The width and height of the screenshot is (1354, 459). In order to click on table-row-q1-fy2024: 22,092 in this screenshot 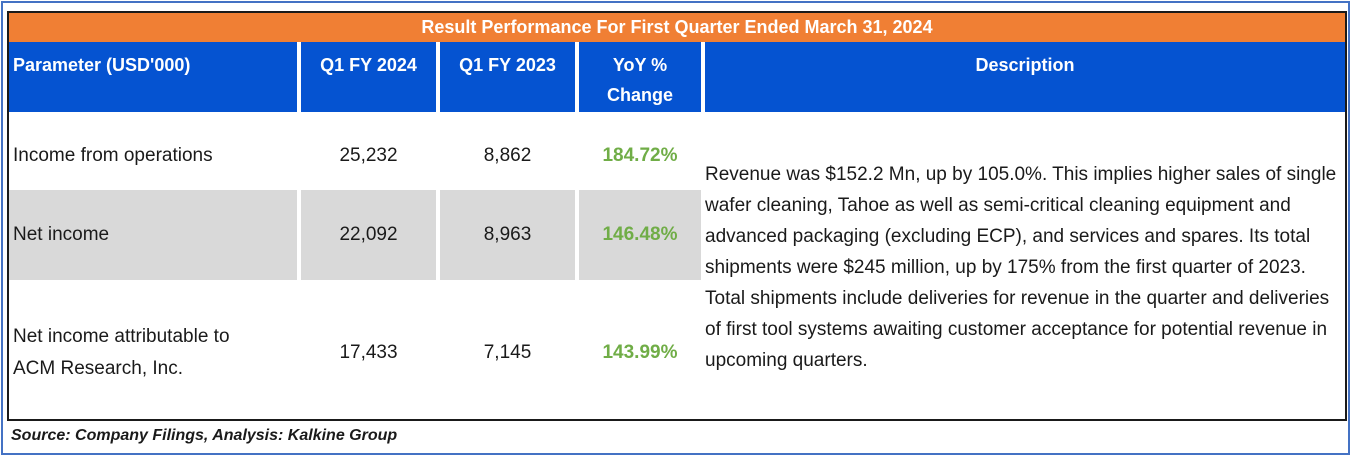, I will do `click(368, 235)`.